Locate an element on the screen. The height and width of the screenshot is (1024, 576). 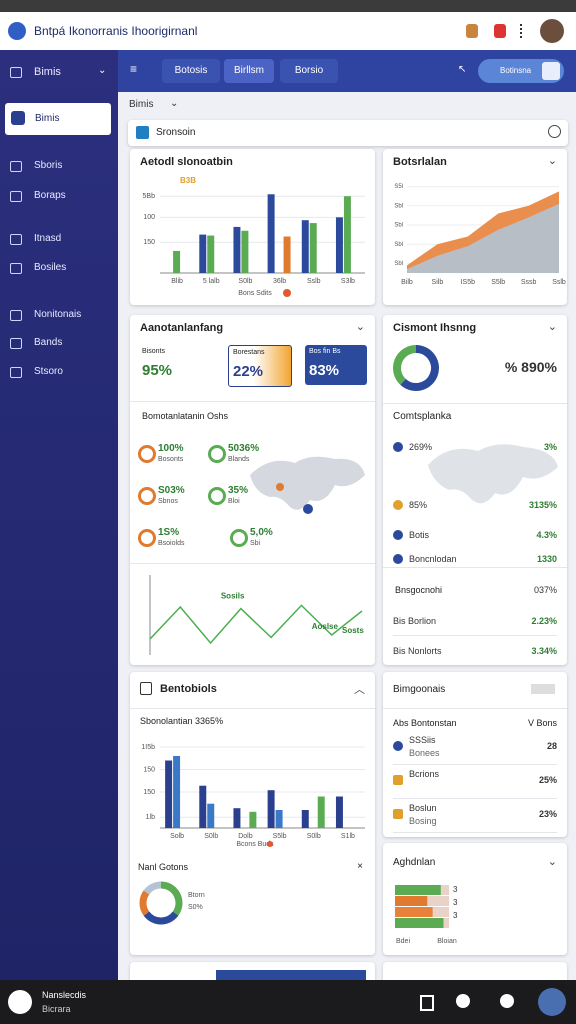
kpi: Borestans 22% is located at coordinates (260, 366).